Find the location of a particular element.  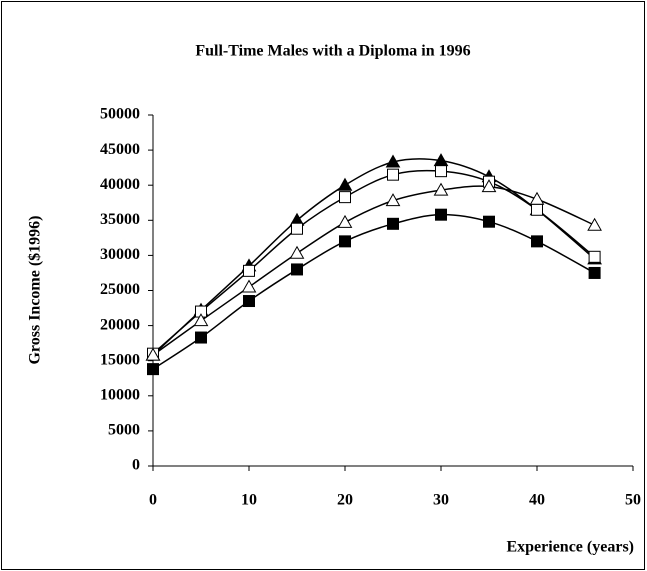

x-axis-label: Experience (years) is located at coordinates (570, 547).